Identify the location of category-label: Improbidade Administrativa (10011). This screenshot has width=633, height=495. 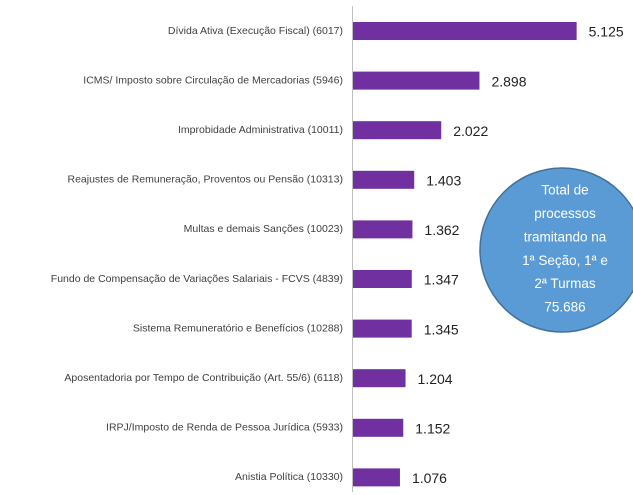
(260, 130).